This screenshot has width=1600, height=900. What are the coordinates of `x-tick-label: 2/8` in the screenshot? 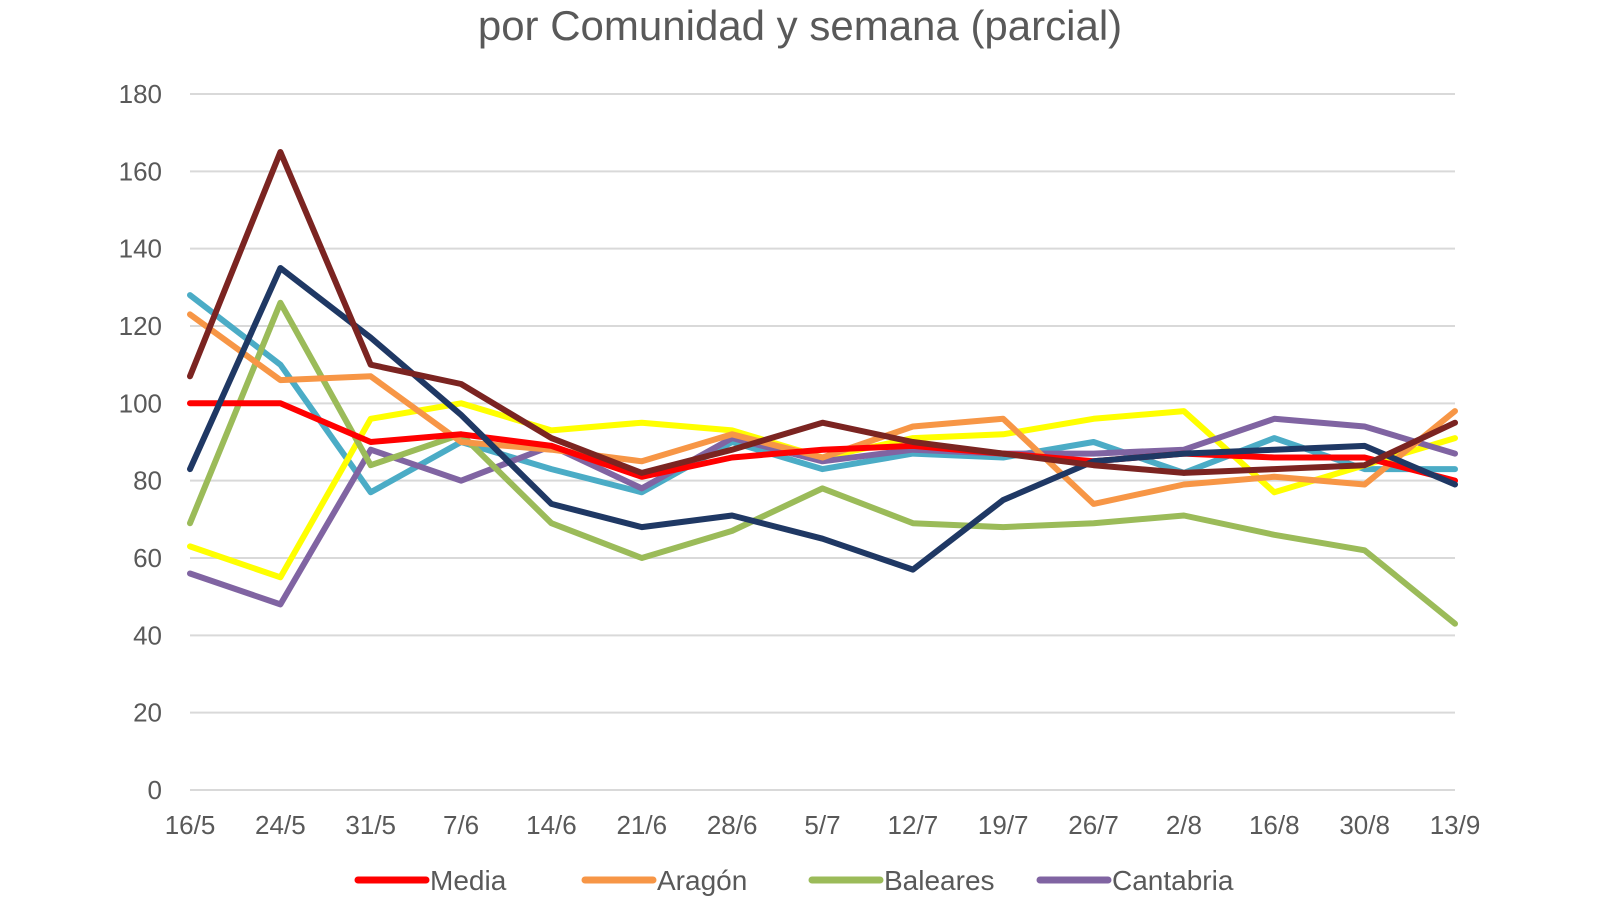 It's located at (1184, 825).